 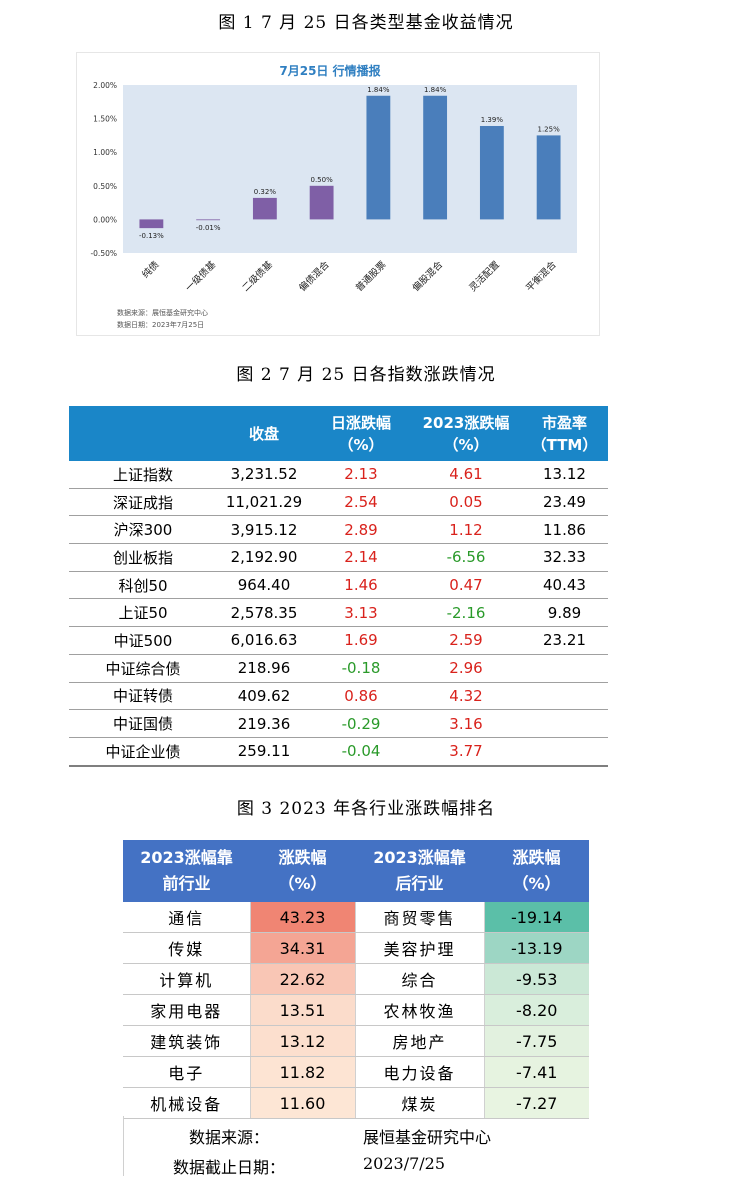 What do you see at coordinates (435, 157) in the screenshot?
I see `bar-偏股混合` at bounding box center [435, 157].